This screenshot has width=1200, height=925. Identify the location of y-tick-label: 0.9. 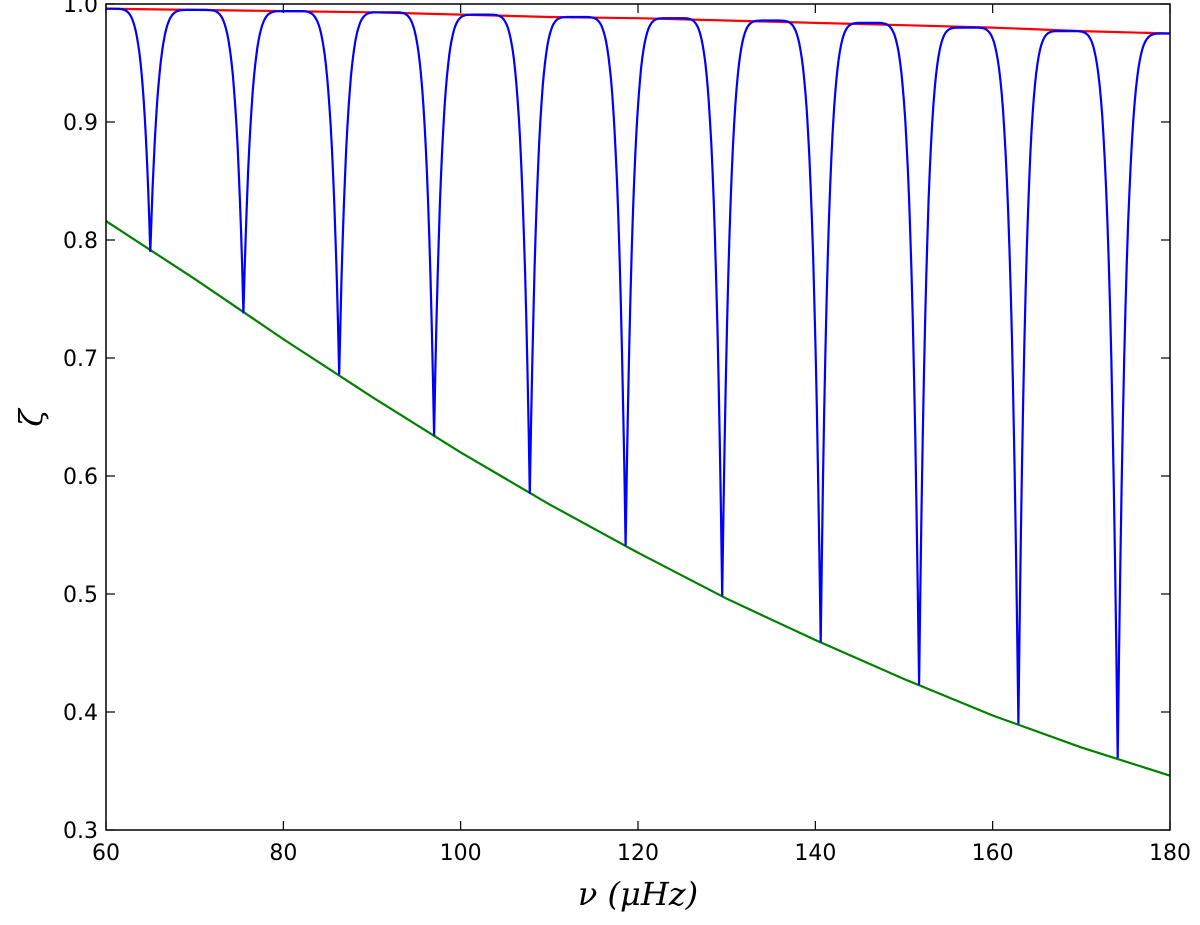
(80, 123).